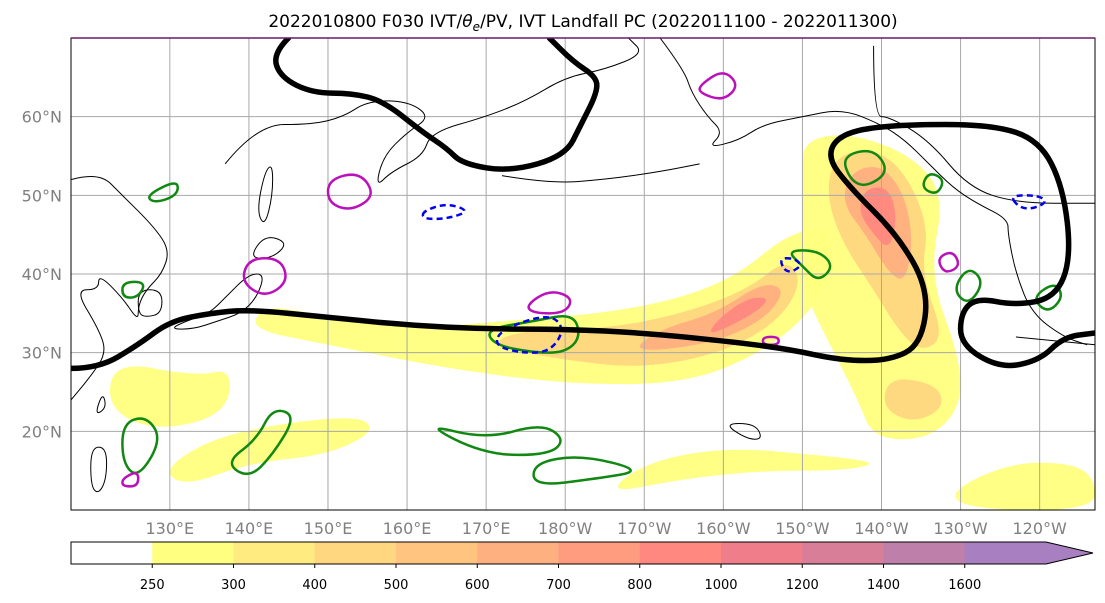 Image resolution: width=1105 pixels, height=603 pixels. What do you see at coordinates (639, 585) in the screenshot?
I see `colorbar-tick-label: 800` at bounding box center [639, 585].